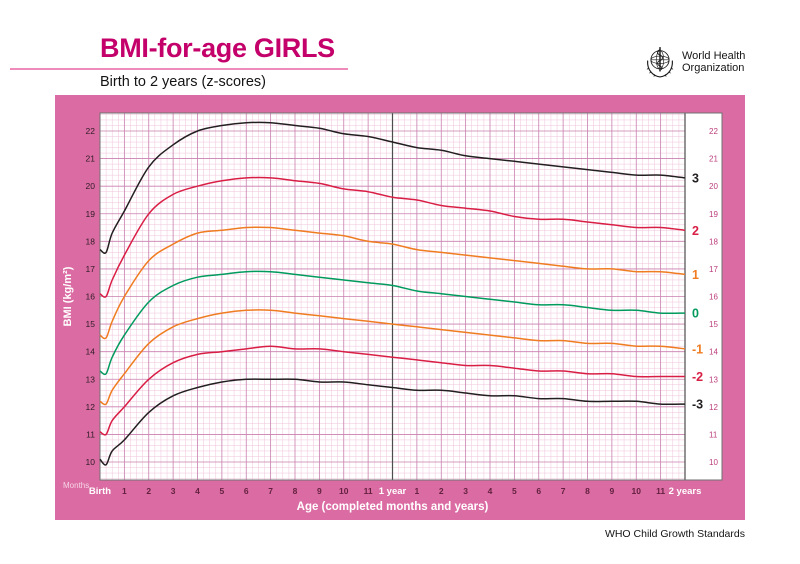  I want to click on y-axis-title: BMI (kg/m²), so click(68, 296).